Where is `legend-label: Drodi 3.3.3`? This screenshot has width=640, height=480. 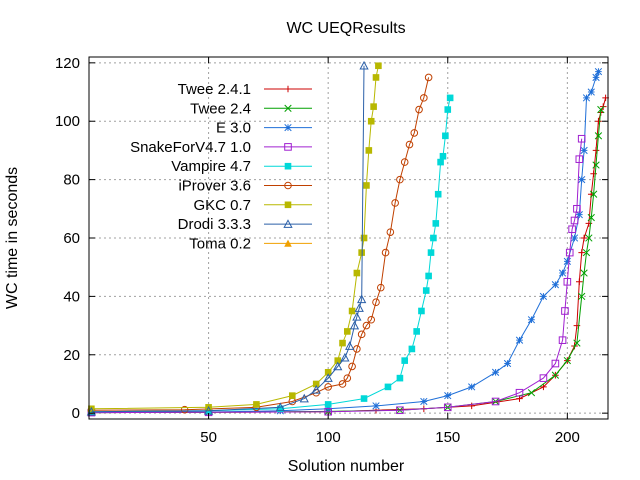 legend-label: Drodi 3.3.3 is located at coordinates (214, 224).